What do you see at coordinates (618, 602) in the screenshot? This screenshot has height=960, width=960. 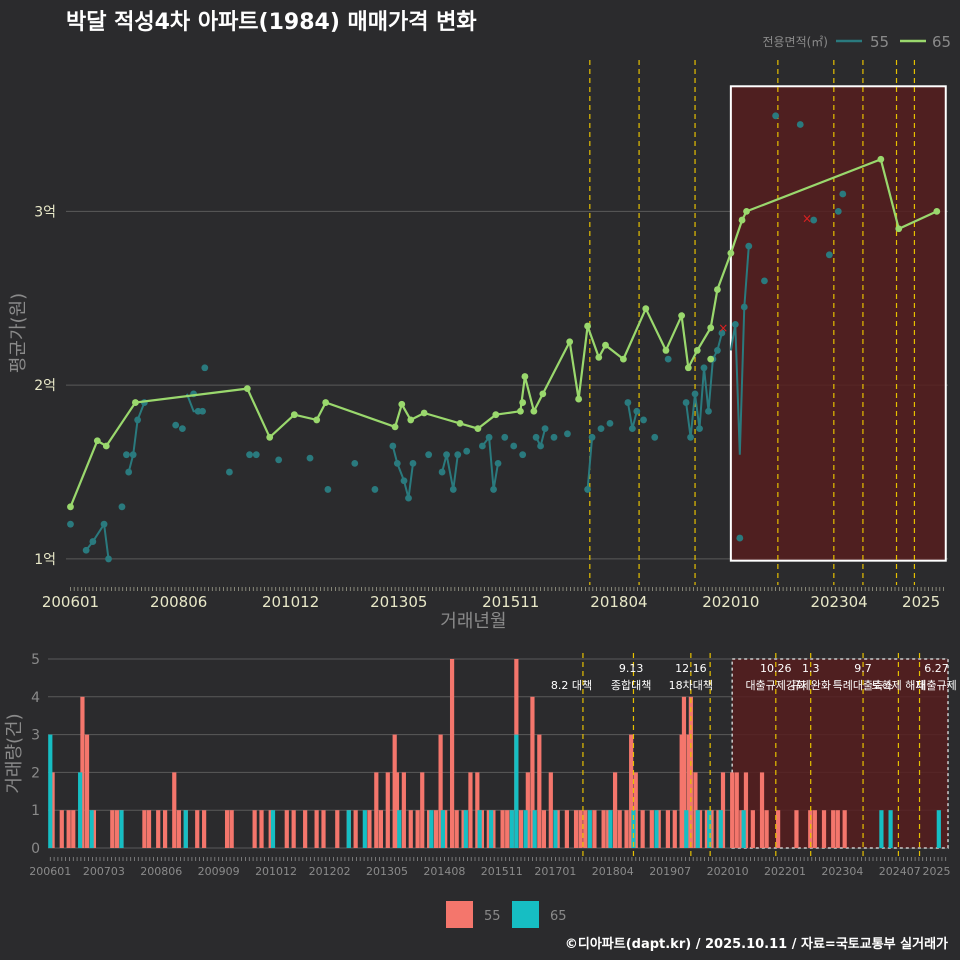 I see `top-xtick-label: 201804` at bounding box center [618, 602].